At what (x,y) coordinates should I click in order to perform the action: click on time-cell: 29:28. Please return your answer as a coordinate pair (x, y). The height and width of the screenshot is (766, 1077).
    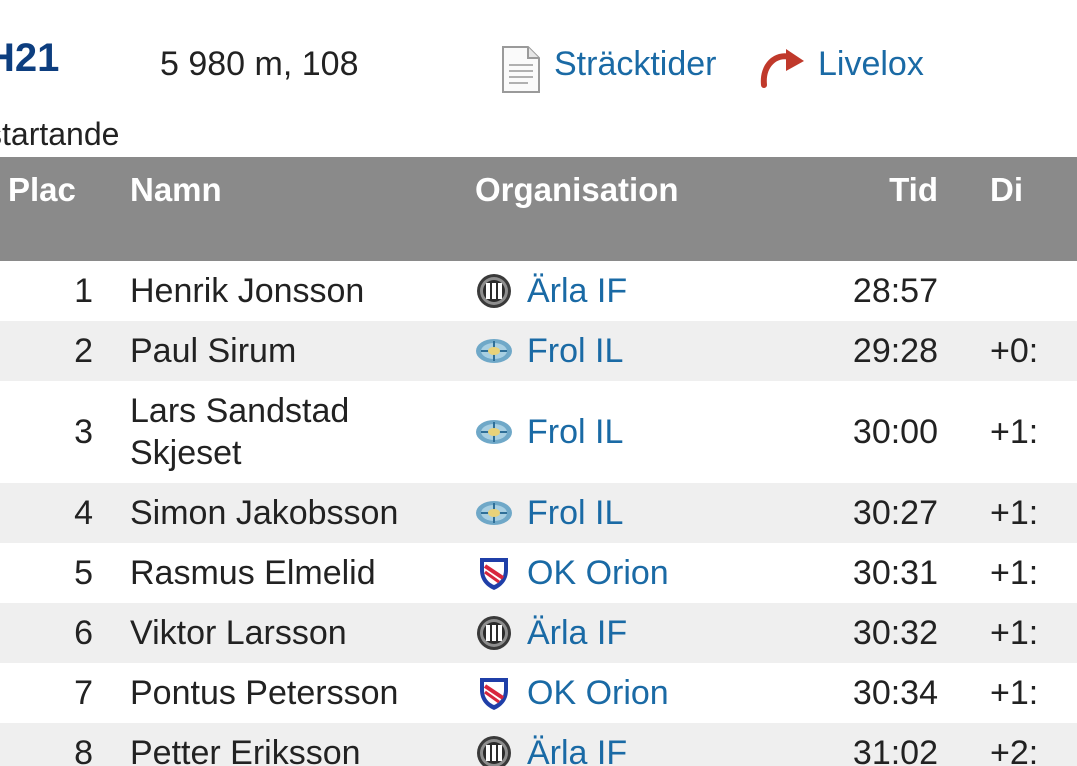
    Looking at the image, I should click on (890, 351).